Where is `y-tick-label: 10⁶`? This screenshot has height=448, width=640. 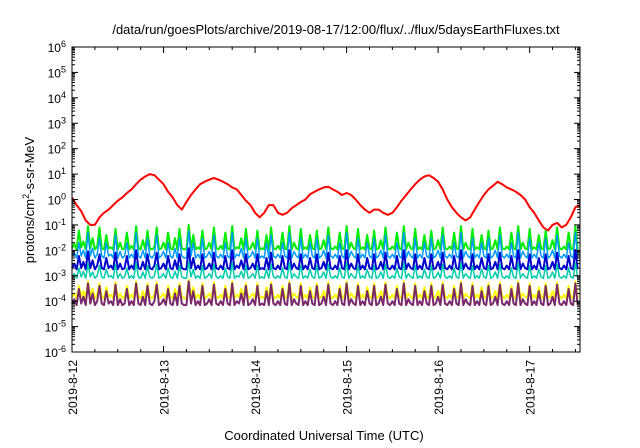 y-tick-label: 10⁶ is located at coordinates (57, 47).